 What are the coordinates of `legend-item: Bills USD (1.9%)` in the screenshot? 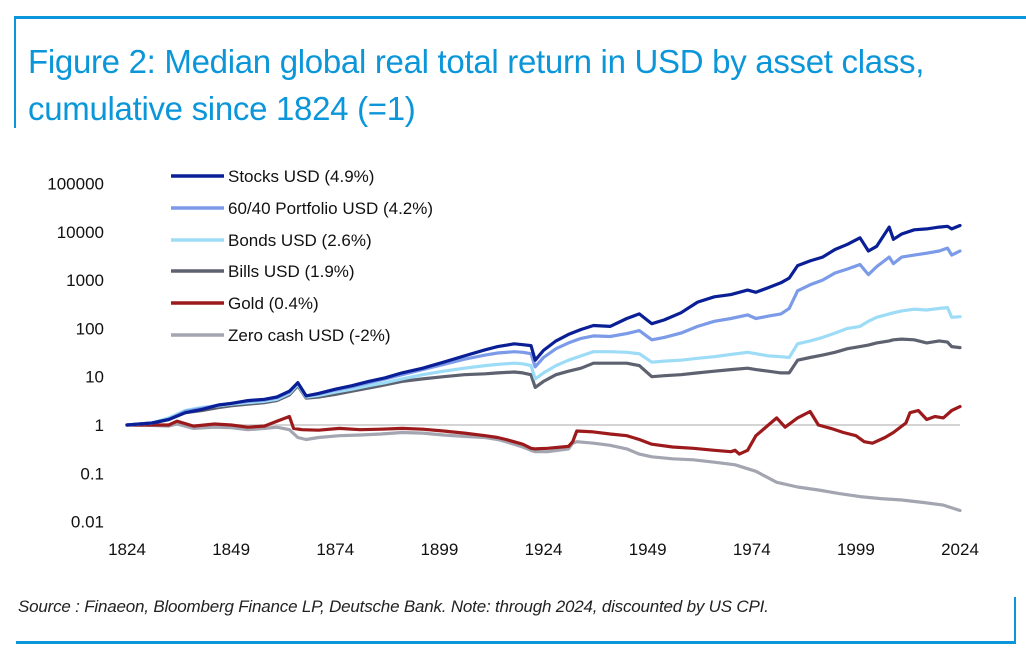 It's located at (263, 271).